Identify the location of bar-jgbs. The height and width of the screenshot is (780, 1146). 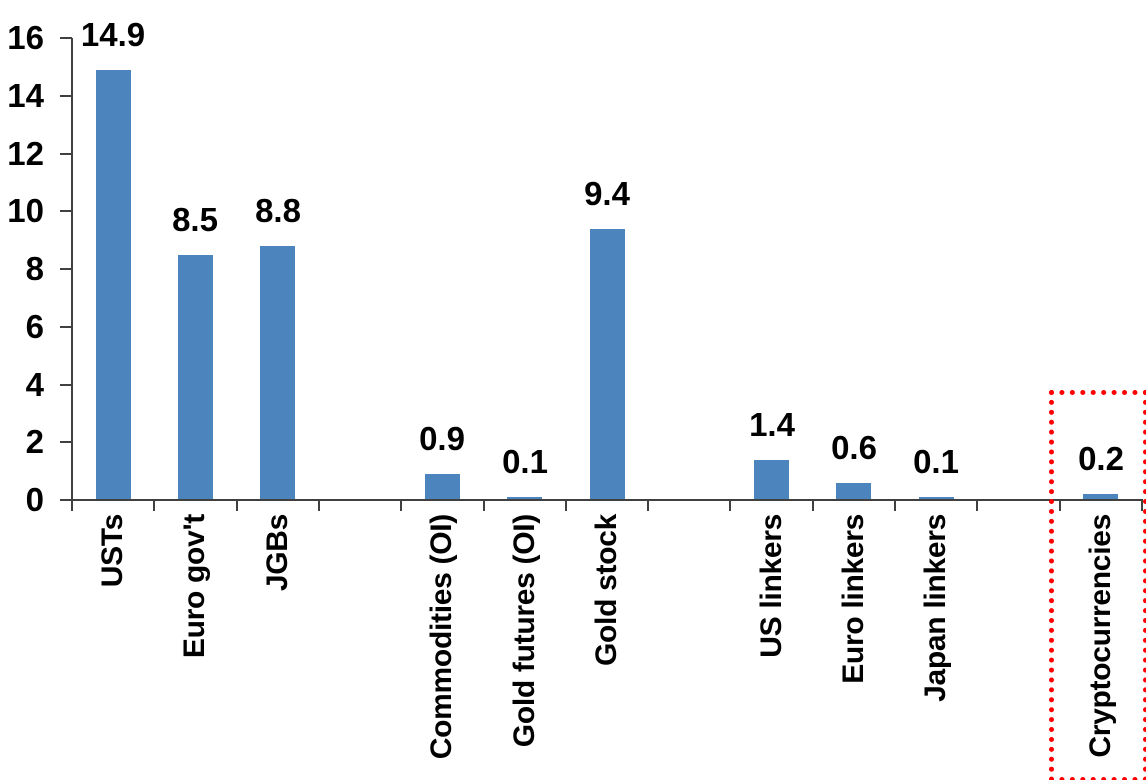
(277, 373).